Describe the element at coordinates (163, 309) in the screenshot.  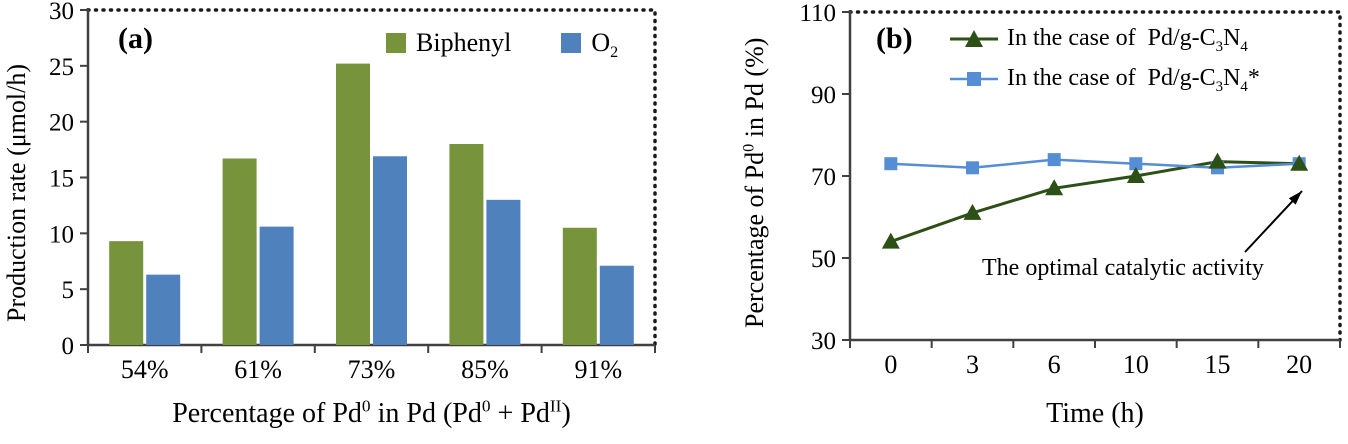
I see `bar-o2-54%` at that location.